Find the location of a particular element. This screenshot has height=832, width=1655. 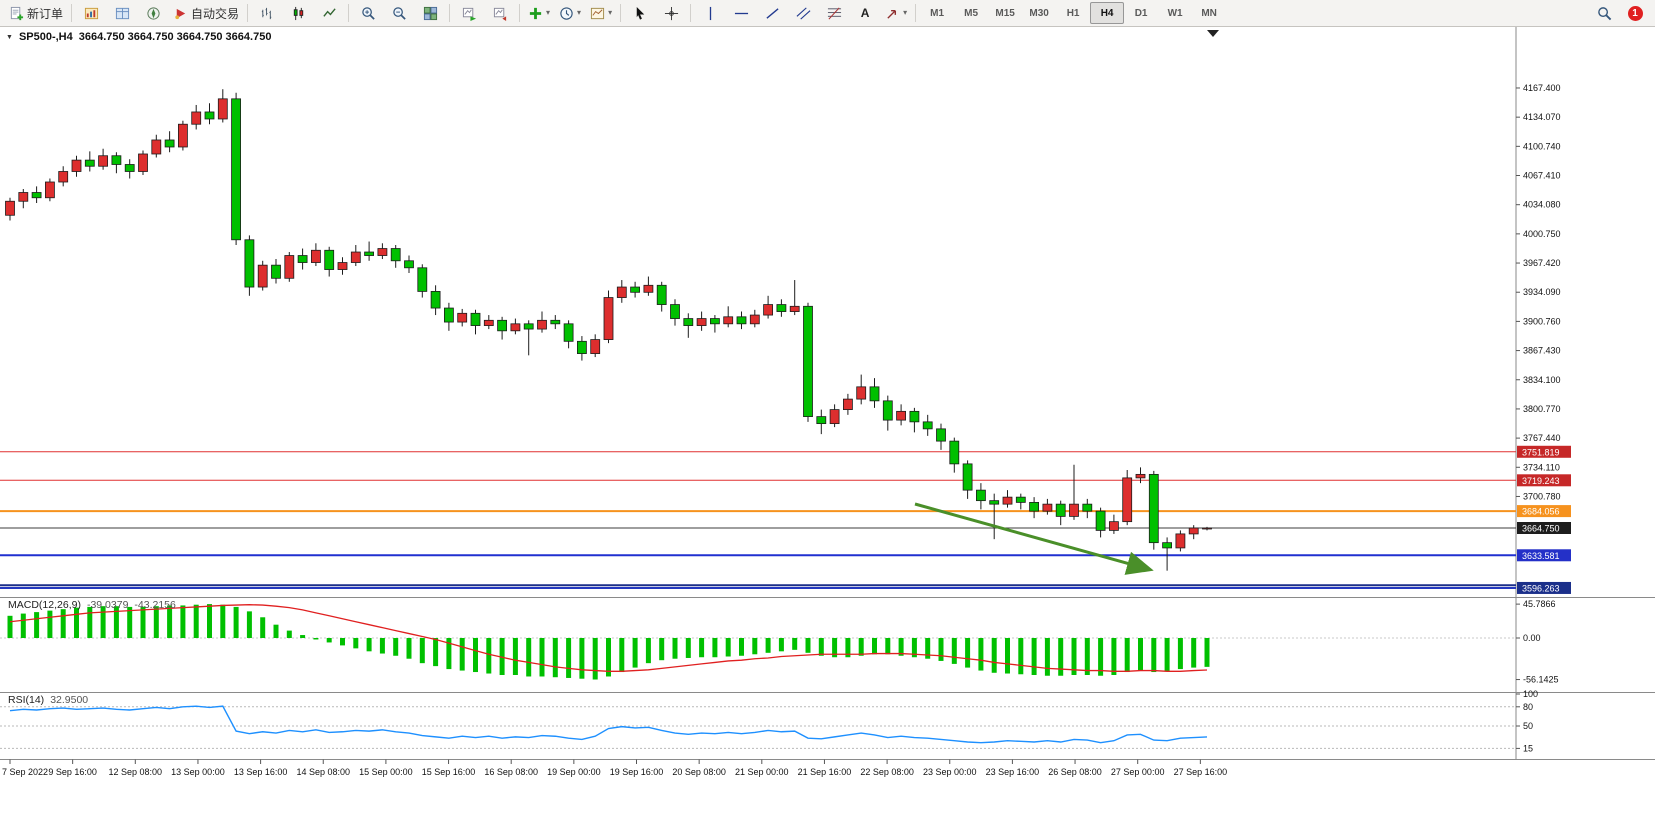

chart-shift-marker is located at coordinates (1213, 33).